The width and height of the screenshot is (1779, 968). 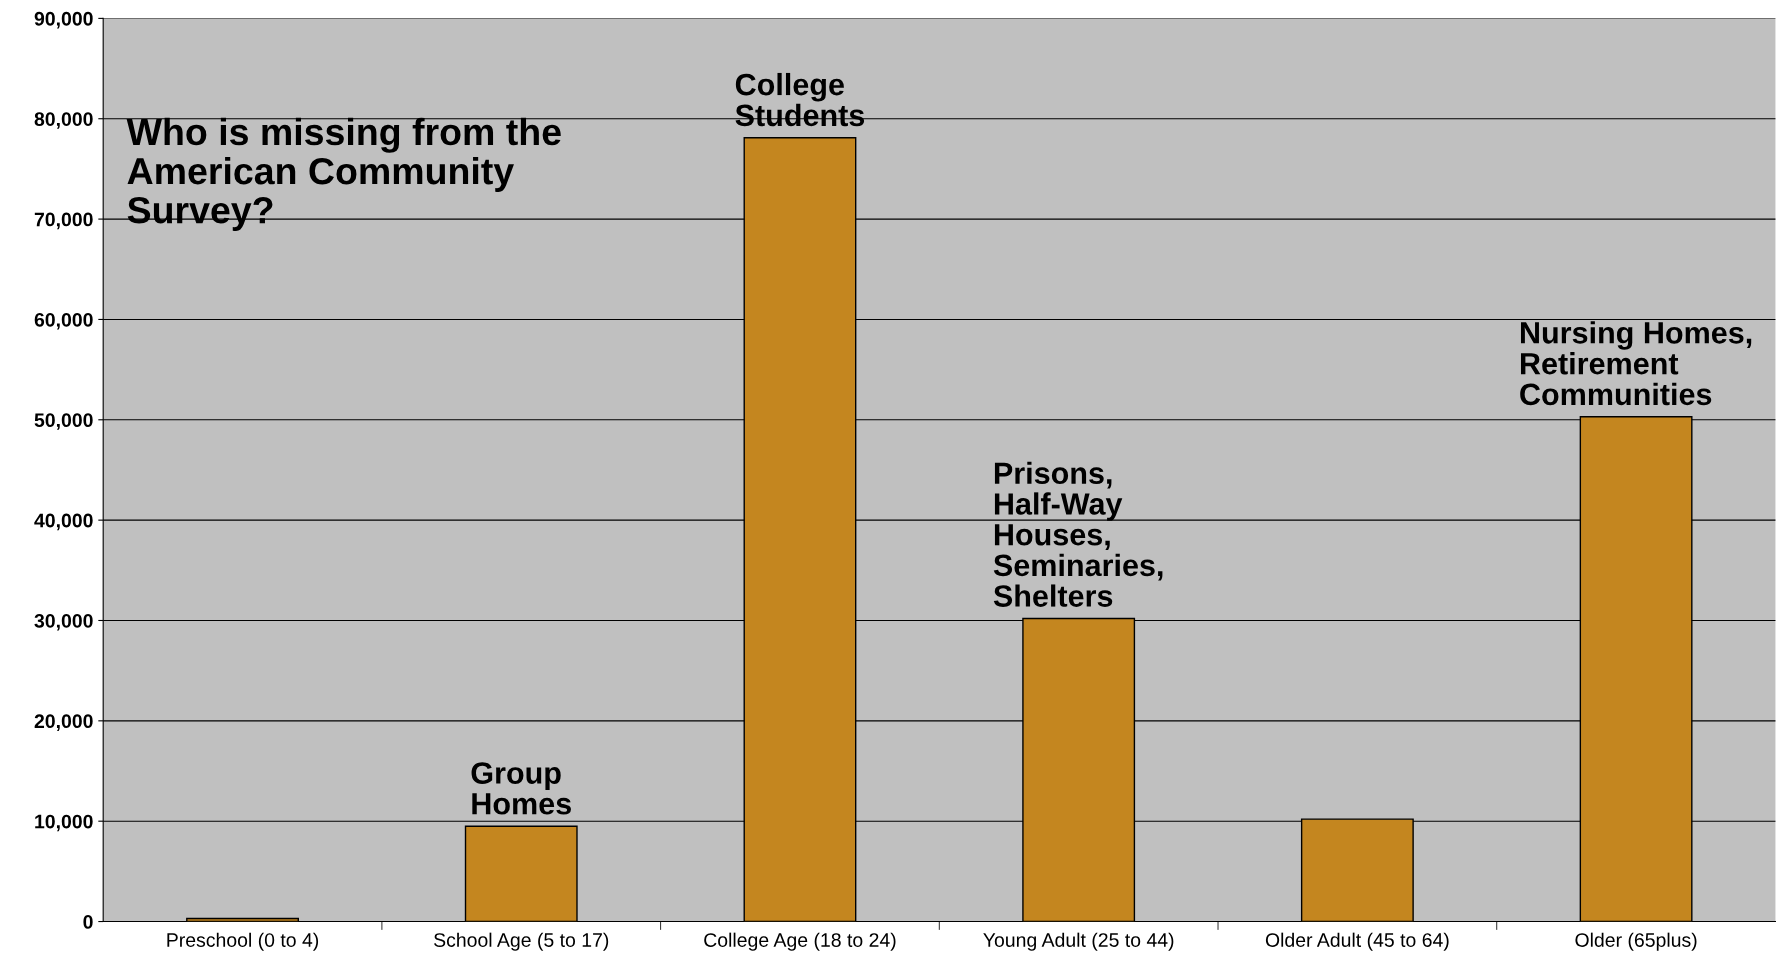 I want to click on y-tick-label: 90,000, so click(x=63, y=20).